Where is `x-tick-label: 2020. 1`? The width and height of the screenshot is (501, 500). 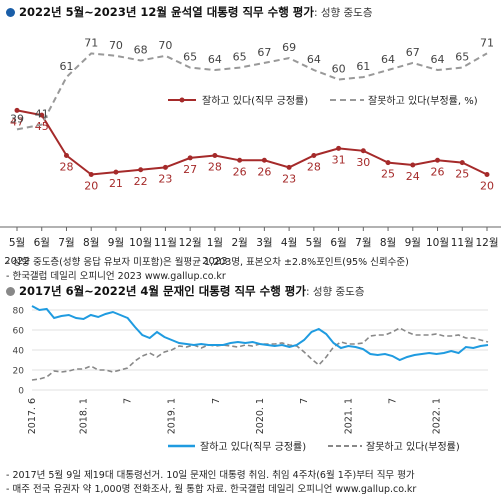 x-tick-label: 2020. 1 is located at coordinates (260, 416).